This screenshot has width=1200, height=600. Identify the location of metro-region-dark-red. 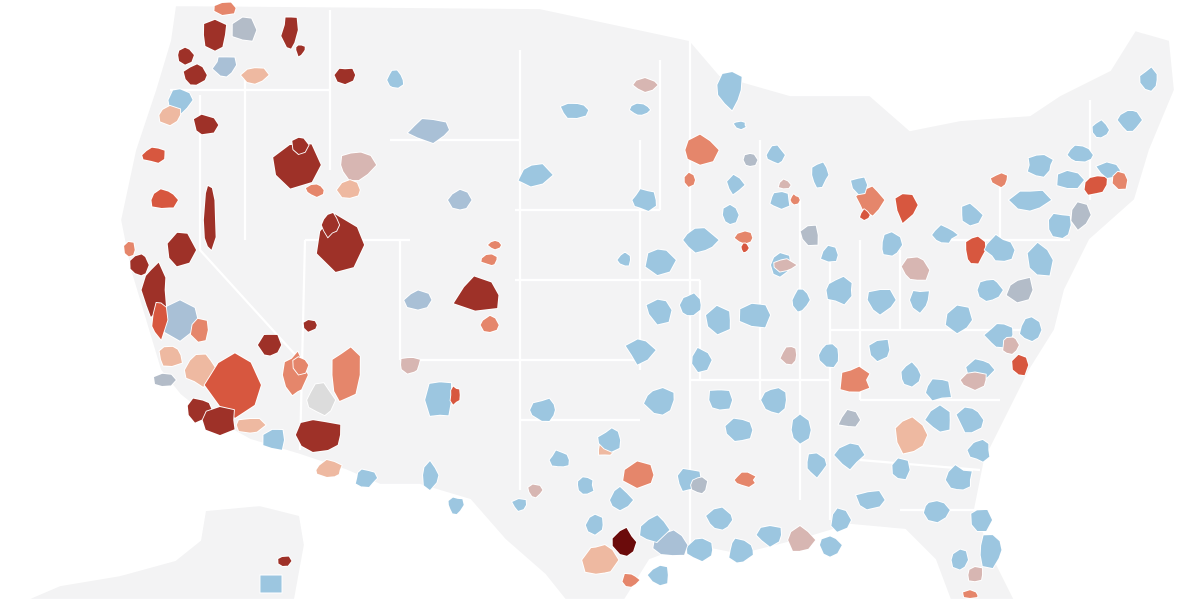
(624, 541).